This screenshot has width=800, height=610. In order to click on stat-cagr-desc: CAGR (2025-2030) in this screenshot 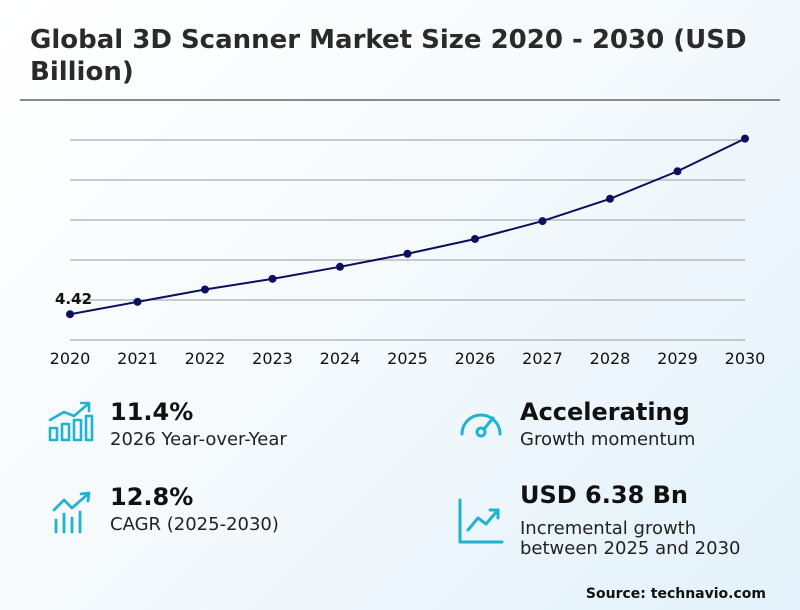, I will do `click(194, 524)`.